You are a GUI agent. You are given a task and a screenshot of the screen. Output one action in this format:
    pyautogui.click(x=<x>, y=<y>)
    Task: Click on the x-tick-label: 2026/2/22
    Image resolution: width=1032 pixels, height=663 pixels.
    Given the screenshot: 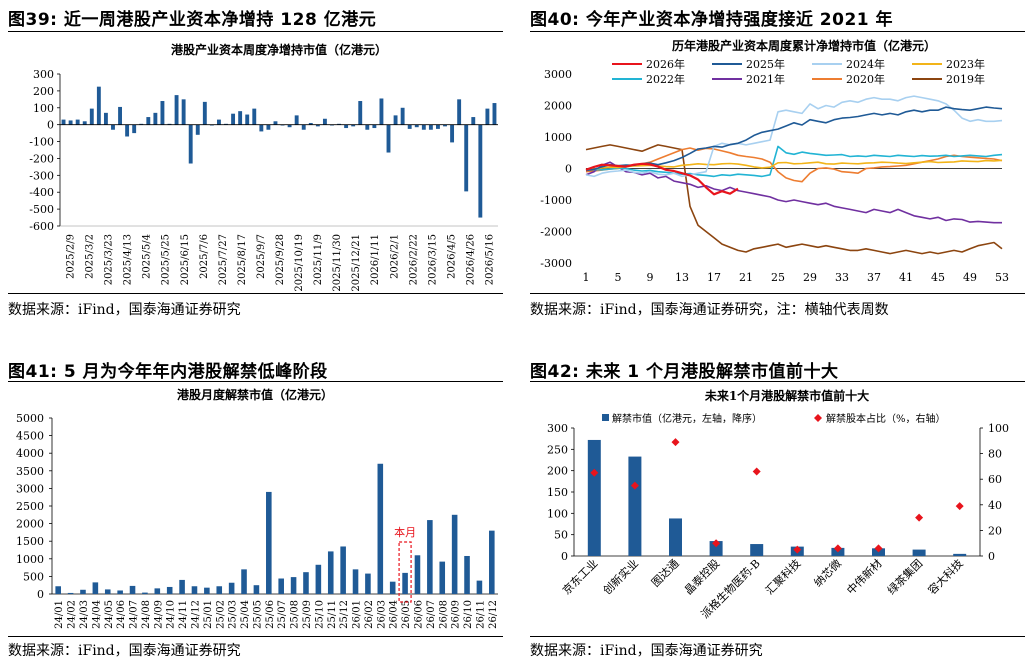 What is the action you would take?
    pyautogui.click(x=413, y=259)
    